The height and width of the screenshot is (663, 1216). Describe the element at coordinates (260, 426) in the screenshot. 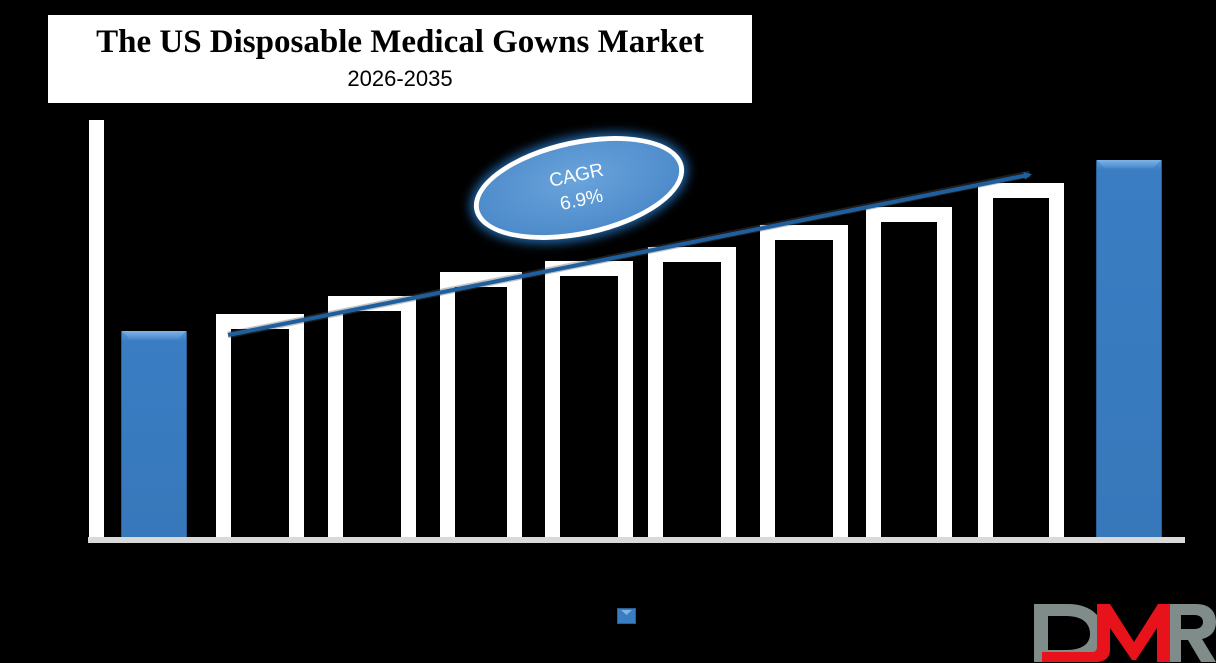

I see `bar-2027` at that location.